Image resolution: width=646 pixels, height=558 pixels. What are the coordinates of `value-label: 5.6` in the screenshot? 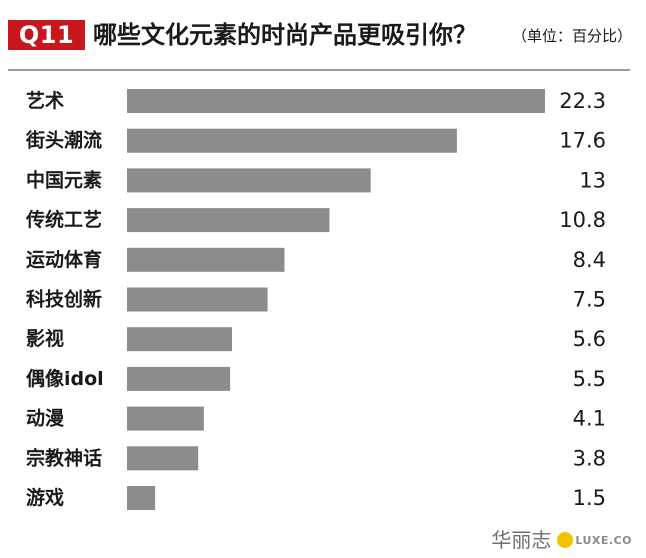 It's located at (589, 339).